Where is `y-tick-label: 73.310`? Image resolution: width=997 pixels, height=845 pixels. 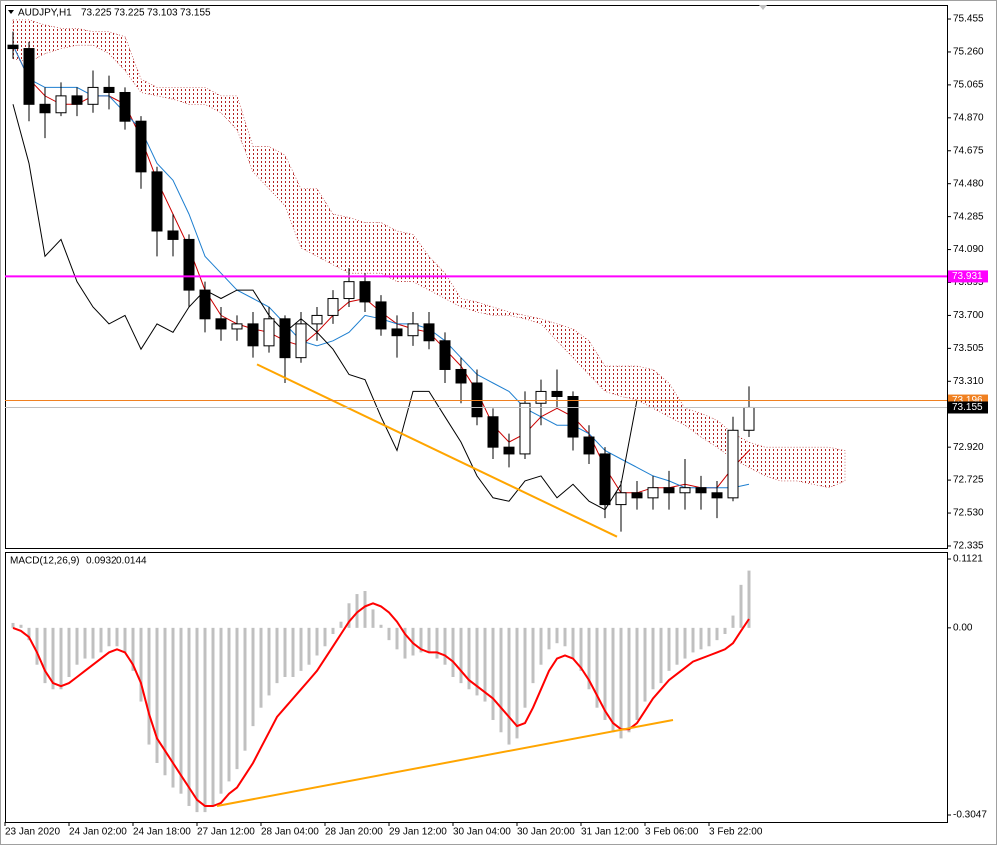
y-tick-label: 73.310 is located at coordinates (968, 381).